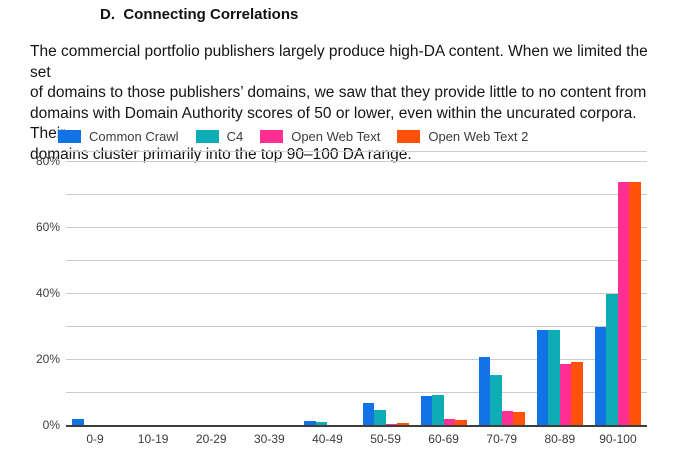 The height and width of the screenshot is (449, 683). What do you see at coordinates (443, 439) in the screenshot?
I see `x-axis-tick-label: 60-69` at bounding box center [443, 439].